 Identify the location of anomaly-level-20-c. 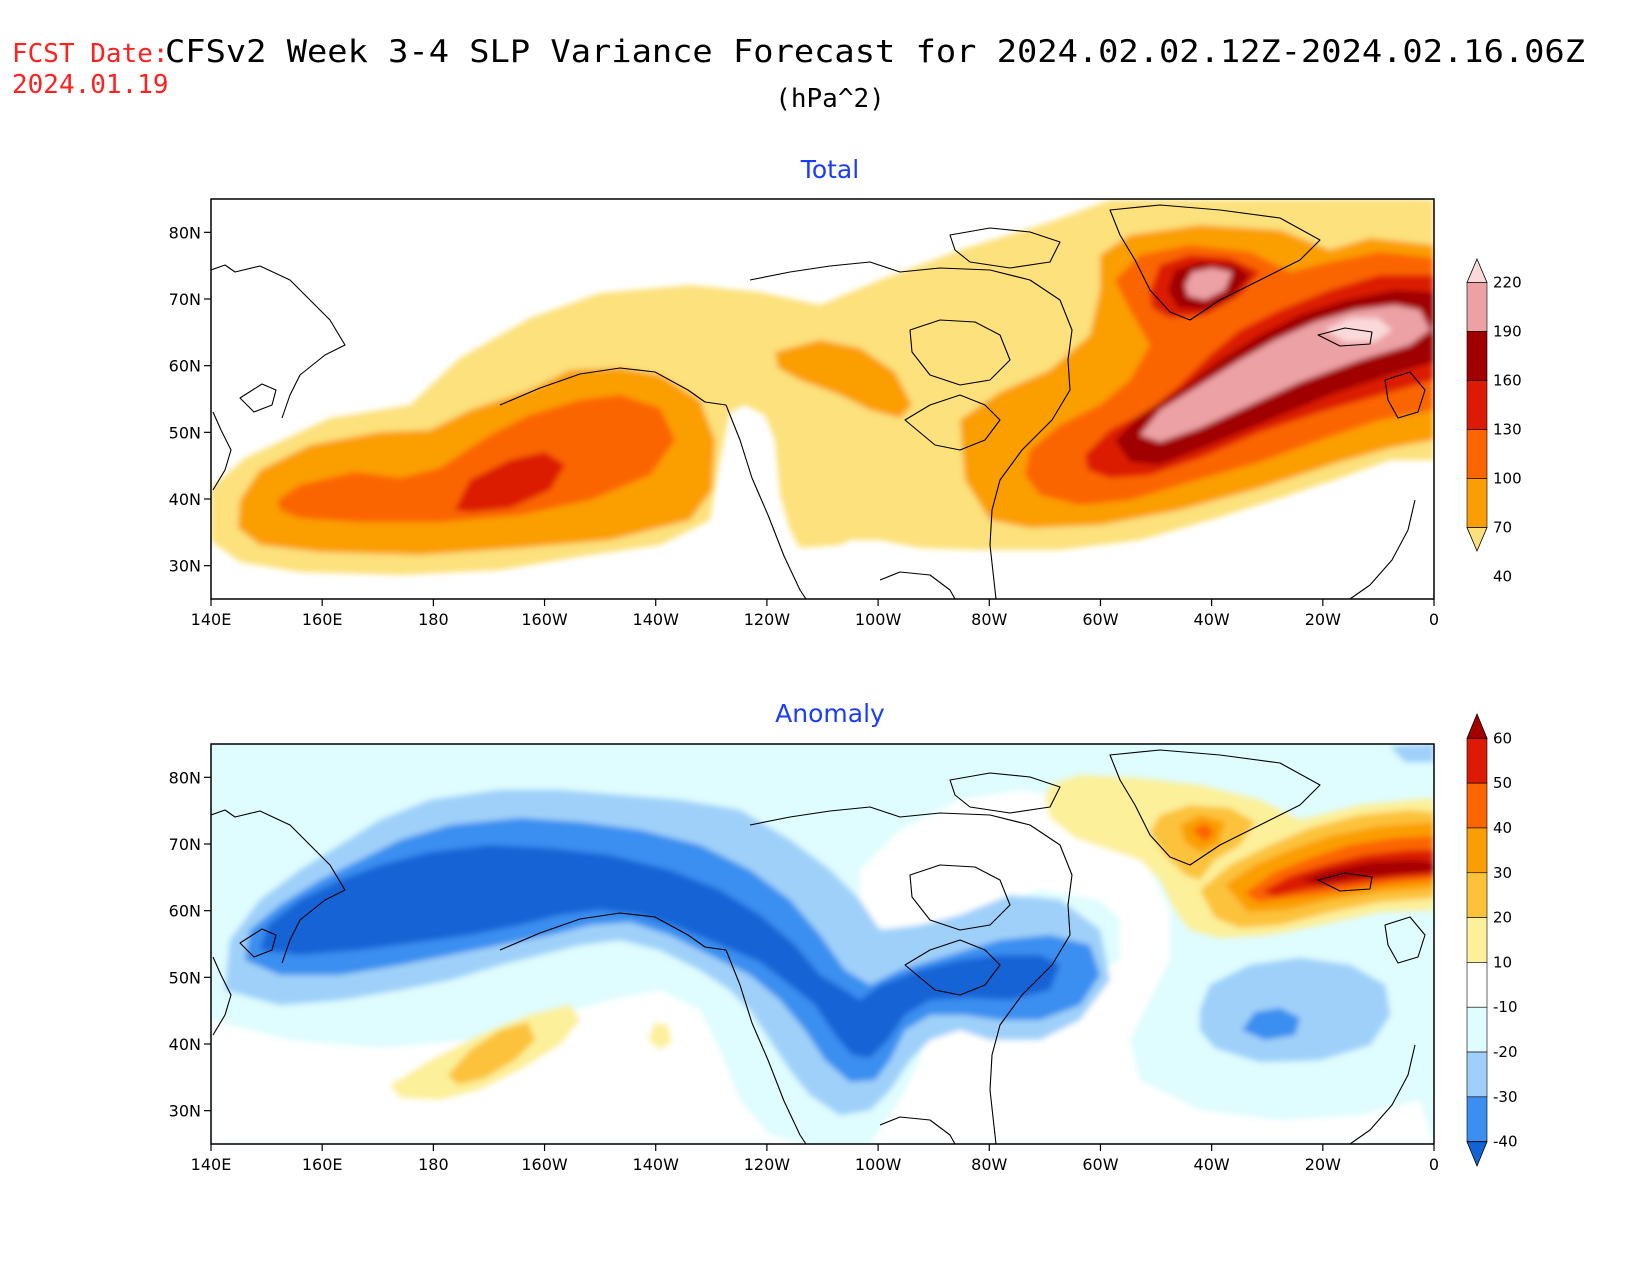
(491, 1053).